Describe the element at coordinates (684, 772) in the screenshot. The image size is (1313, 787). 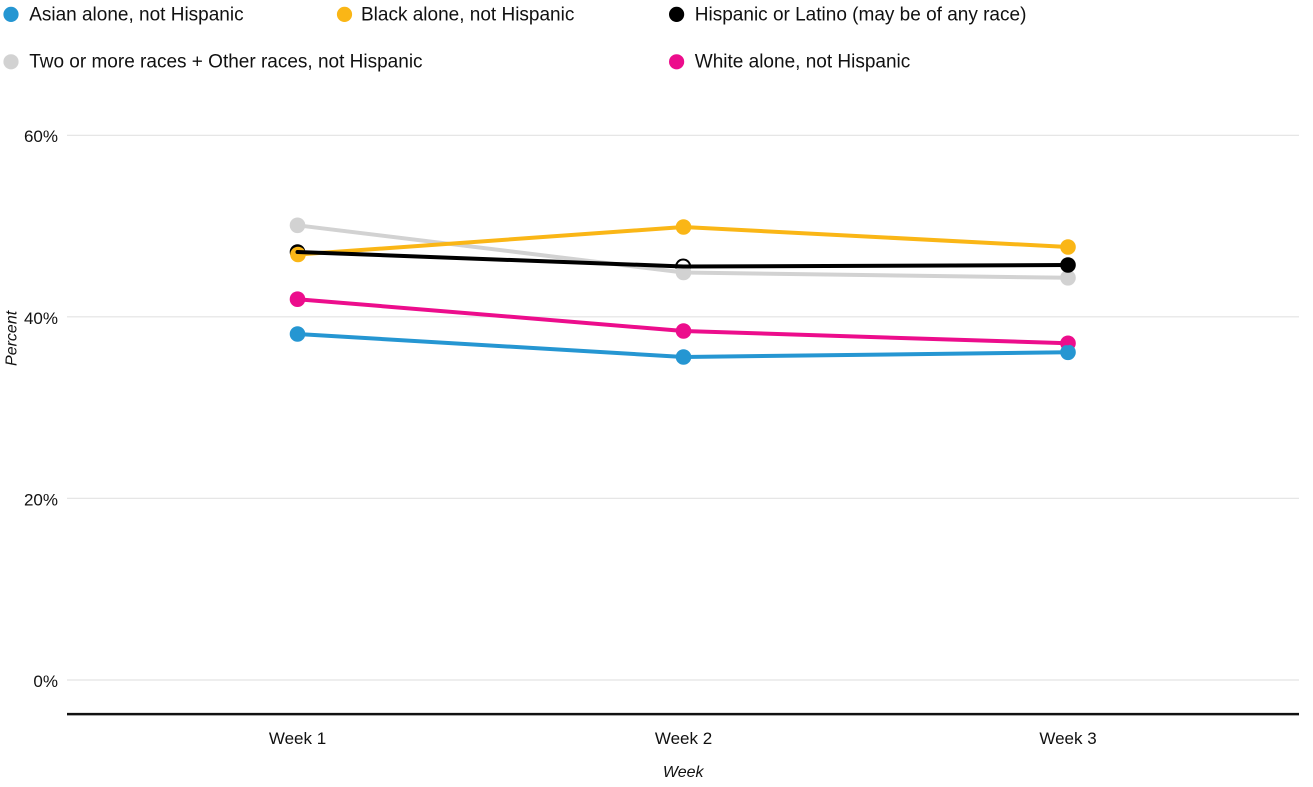
I see `svg-text: Week` at that location.